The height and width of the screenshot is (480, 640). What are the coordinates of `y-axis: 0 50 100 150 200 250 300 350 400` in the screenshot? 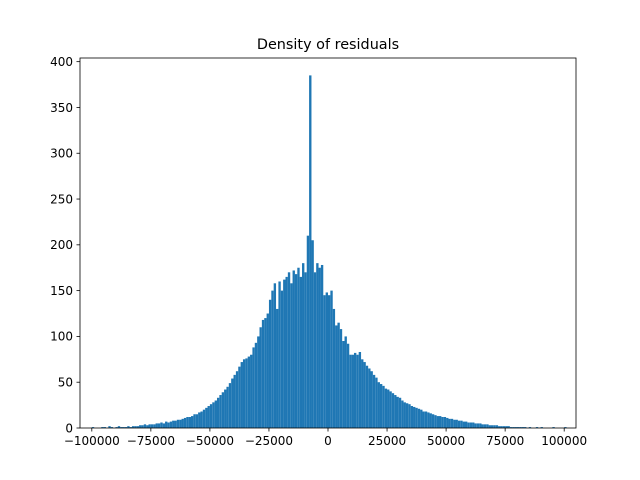 It's located at (65, 245).